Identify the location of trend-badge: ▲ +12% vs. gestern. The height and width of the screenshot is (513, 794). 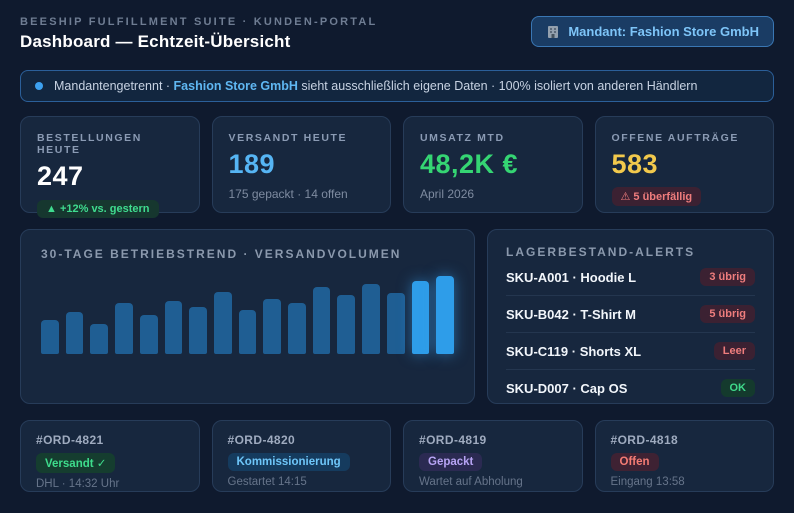
(98, 209).